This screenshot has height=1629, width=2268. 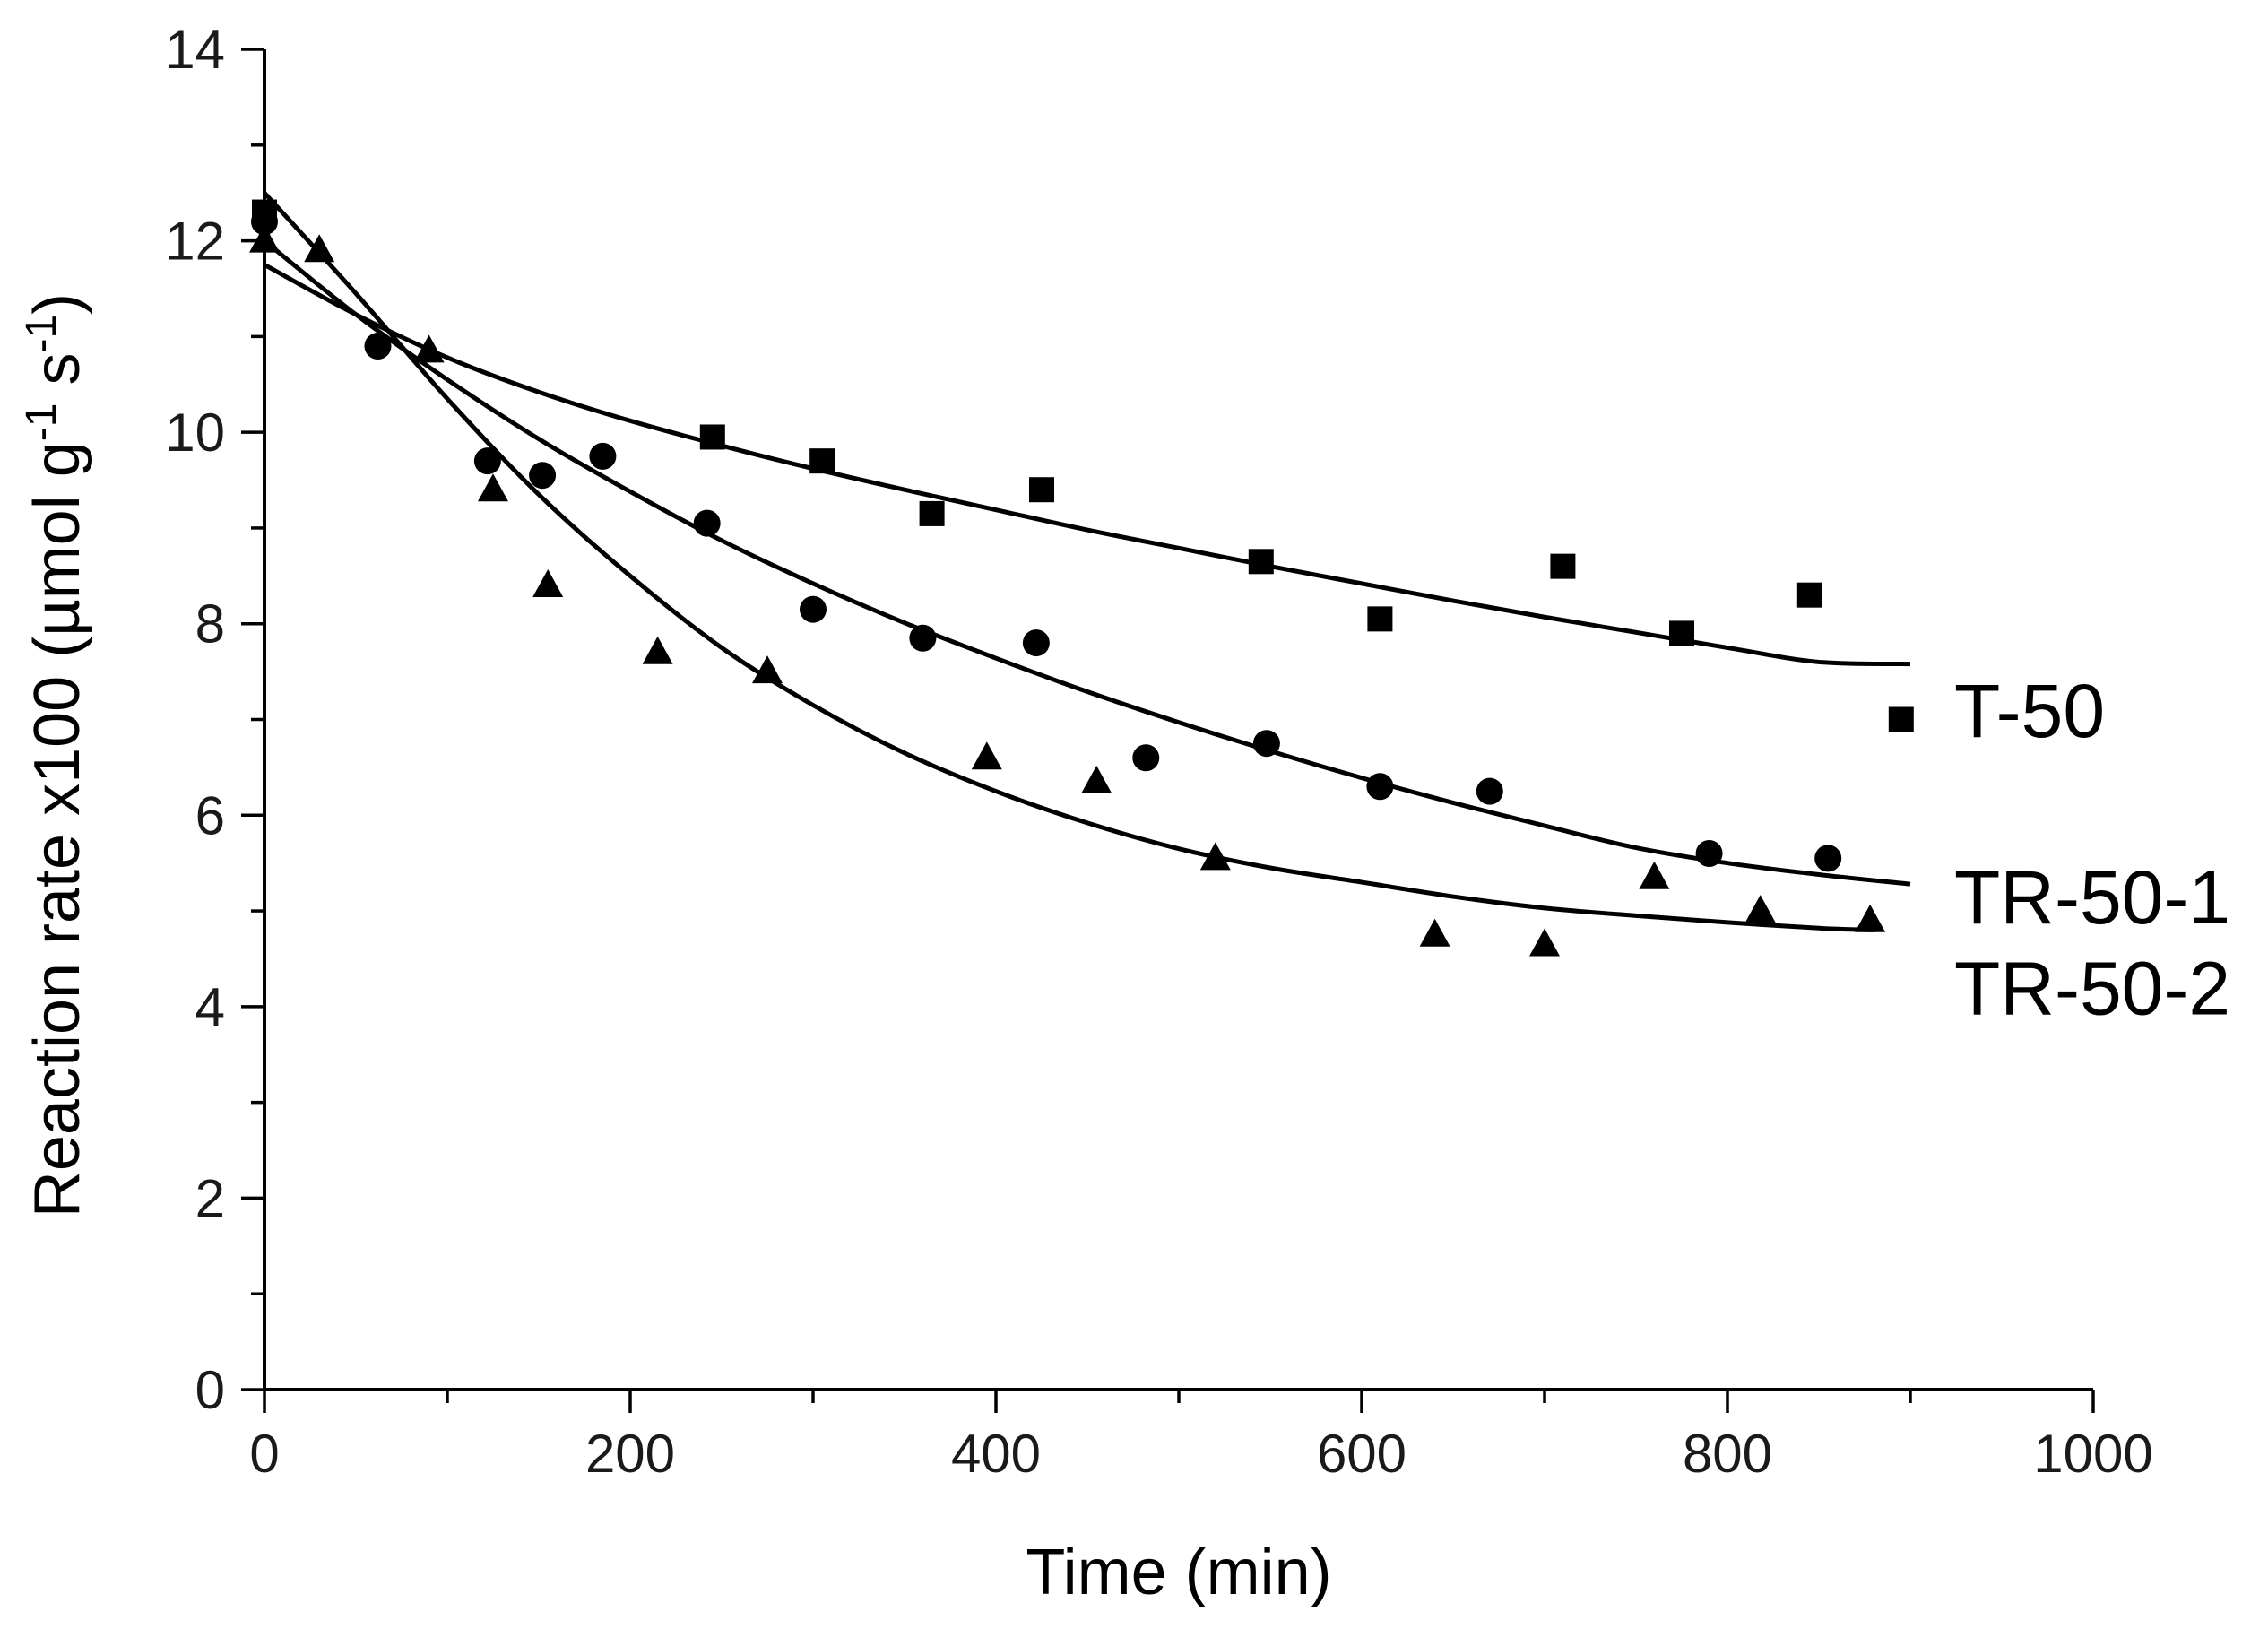 What do you see at coordinates (1727, 1454) in the screenshot?
I see `x-tick-label: 800` at bounding box center [1727, 1454].